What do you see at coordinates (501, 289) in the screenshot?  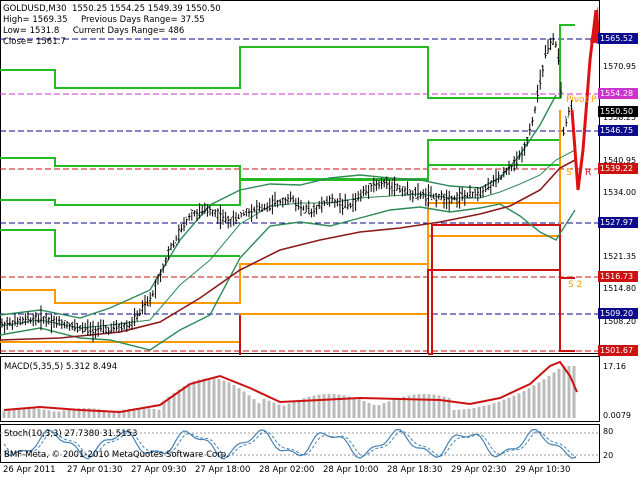 I see `pivot-step-line` at bounding box center [501, 289].